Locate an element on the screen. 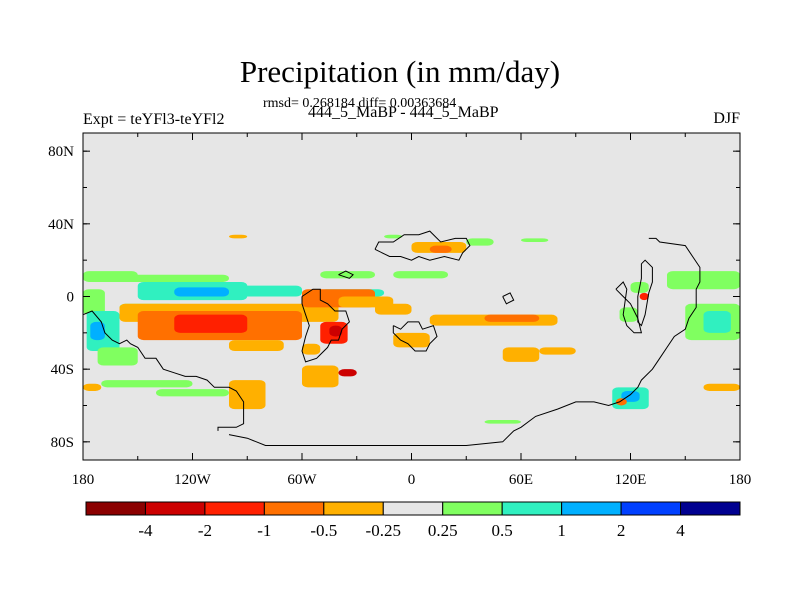 The height and width of the screenshot is (600, 800). x-tick-label: 0 is located at coordinates (412, 480).